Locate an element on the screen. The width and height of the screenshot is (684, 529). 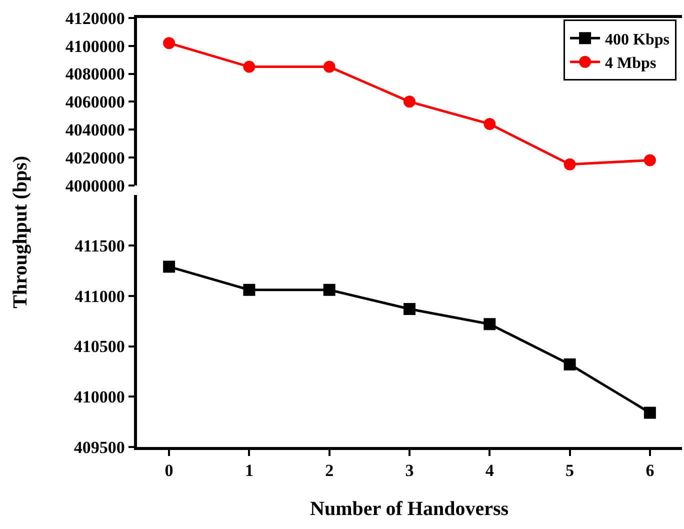
x-tick-label: 5 is located at coordinates (570, 470).